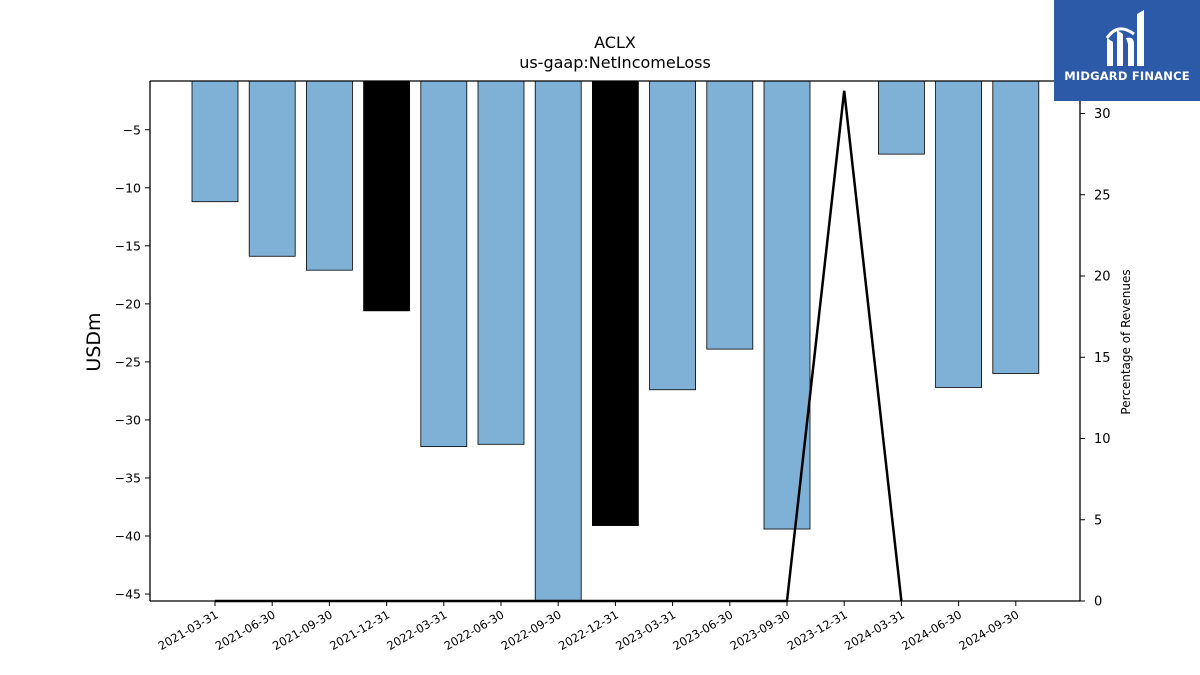  I want to click on y-axis-label: USDm, so click(94, 341).